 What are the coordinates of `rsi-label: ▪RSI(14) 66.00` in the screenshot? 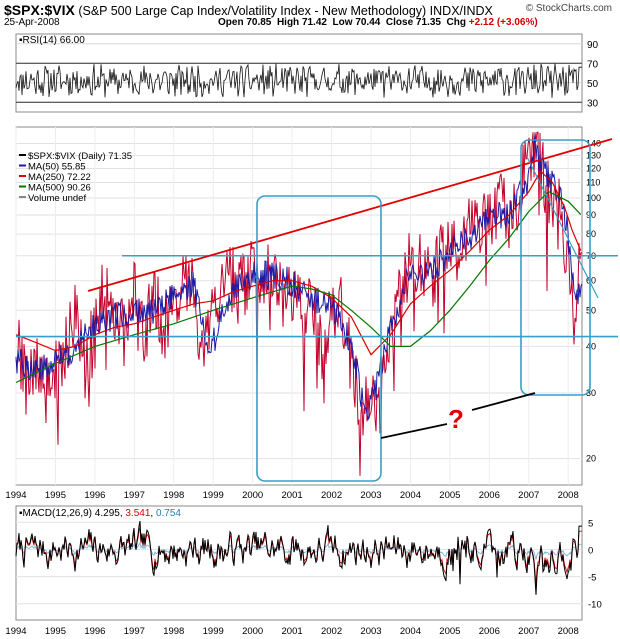 It's located at (52, 40).